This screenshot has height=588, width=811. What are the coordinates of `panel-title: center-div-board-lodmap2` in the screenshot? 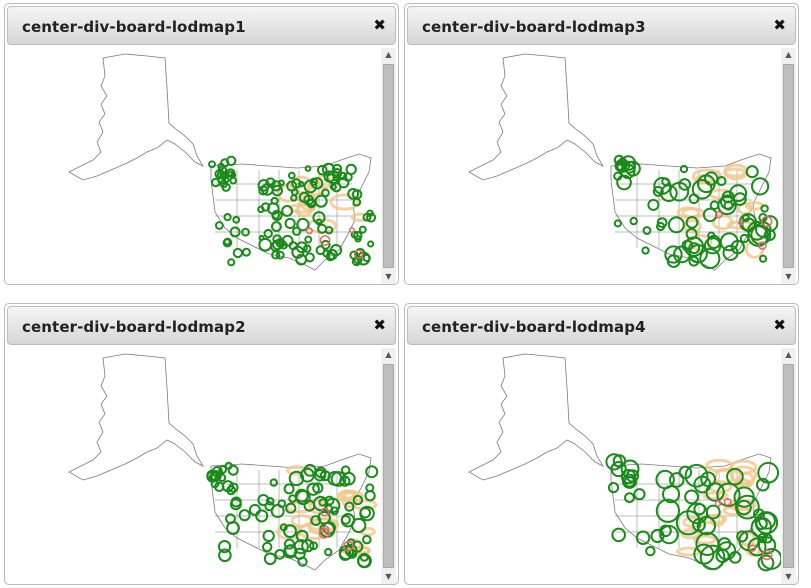 It's located at (134, 327).